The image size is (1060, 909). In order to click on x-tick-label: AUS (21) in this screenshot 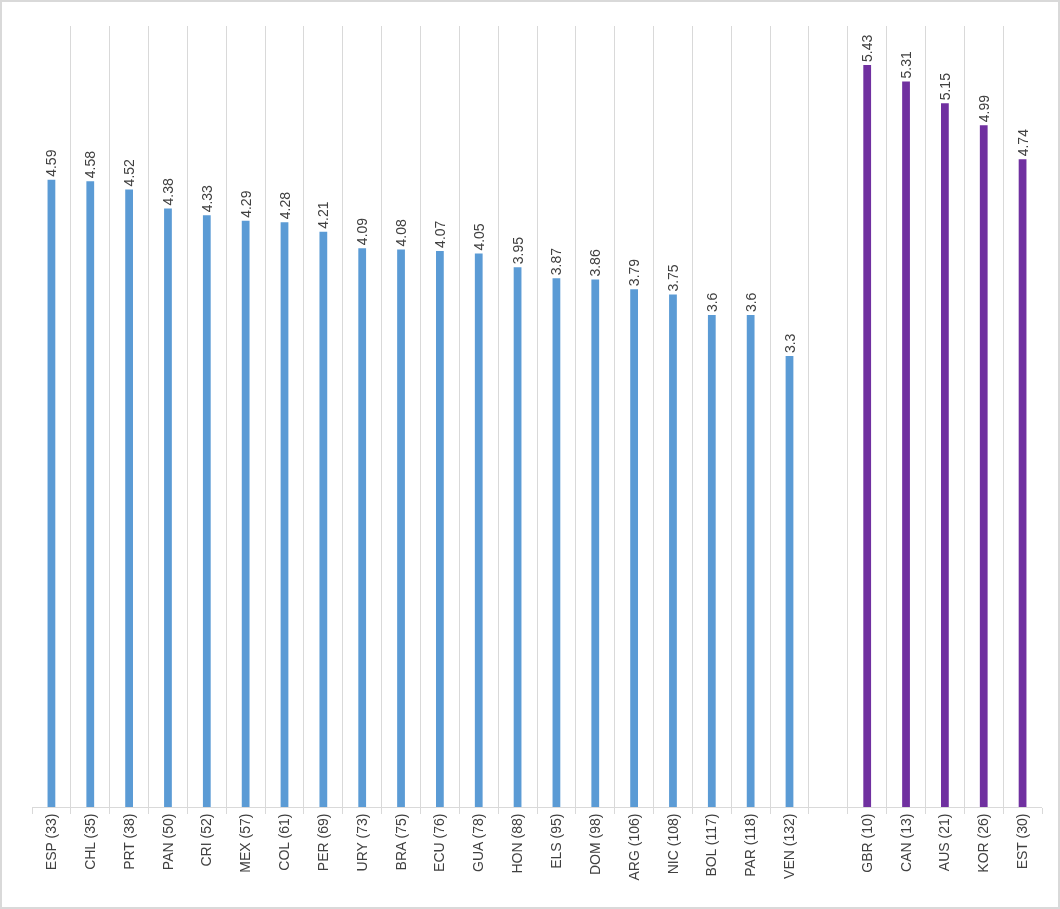, I will do `click(944, 842)`.